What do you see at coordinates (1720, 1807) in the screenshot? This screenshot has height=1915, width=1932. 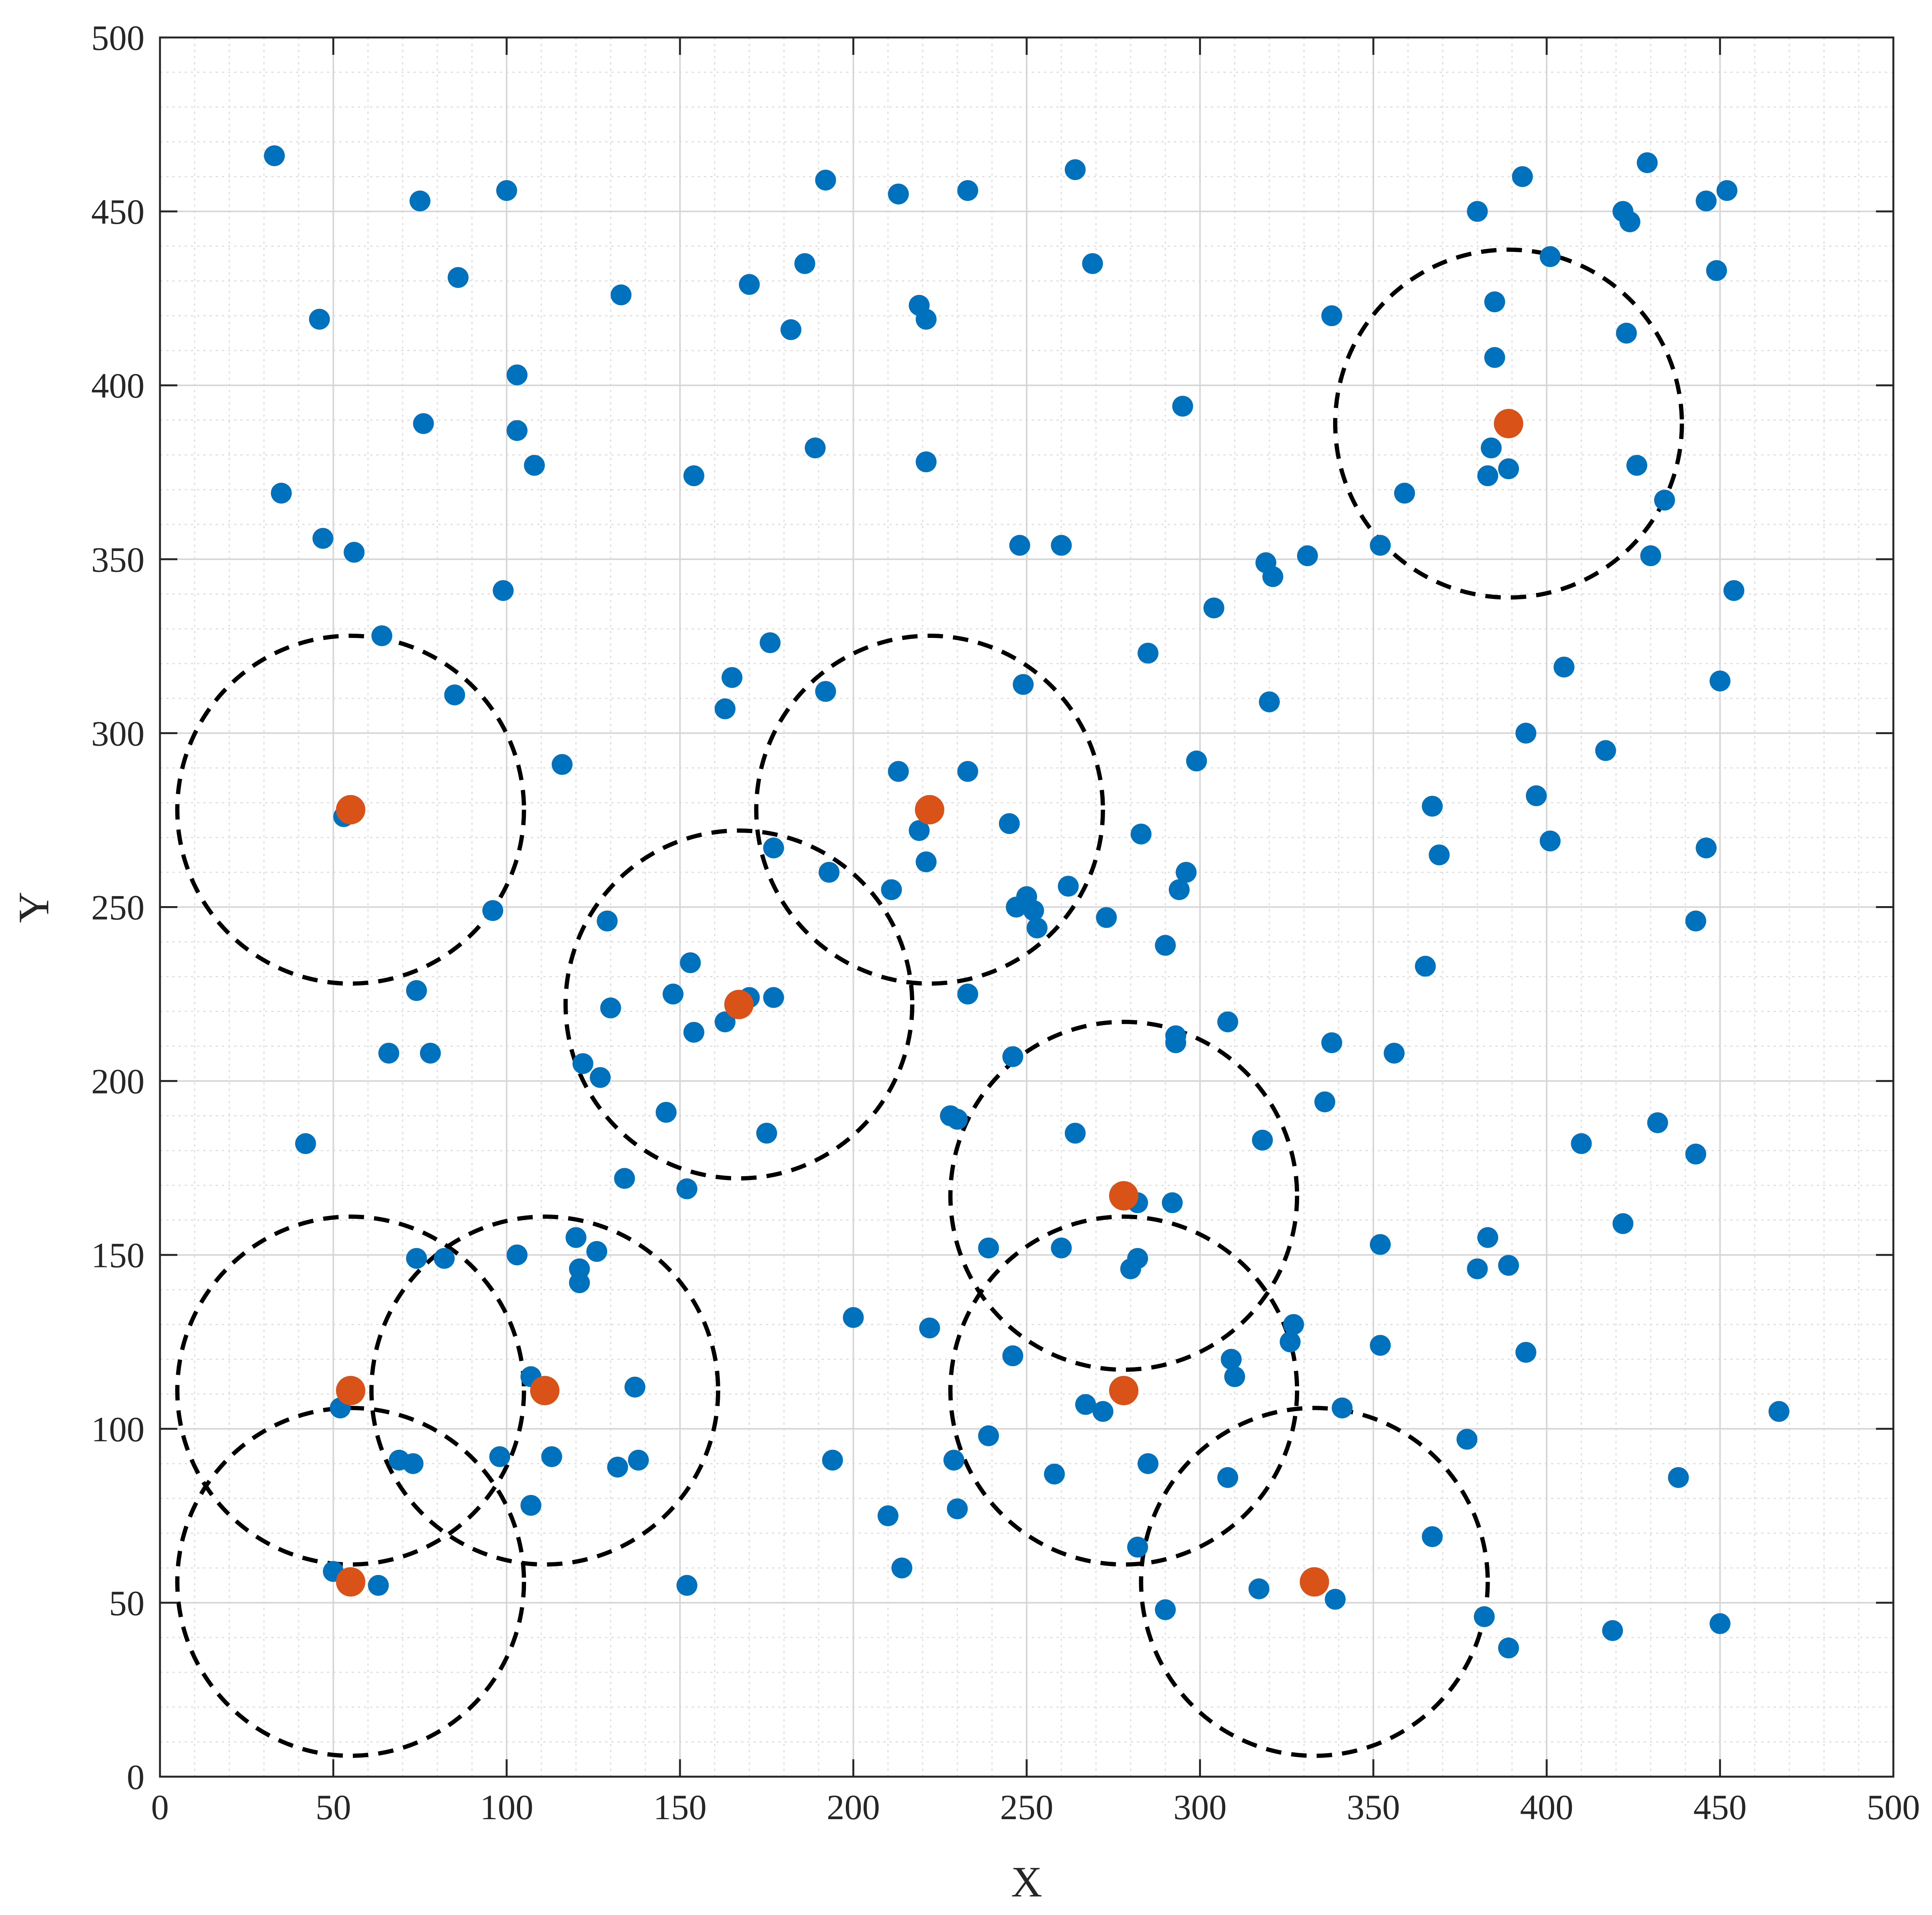 I see `x-tick-label: 450` at bounding box center [1720, 1807].